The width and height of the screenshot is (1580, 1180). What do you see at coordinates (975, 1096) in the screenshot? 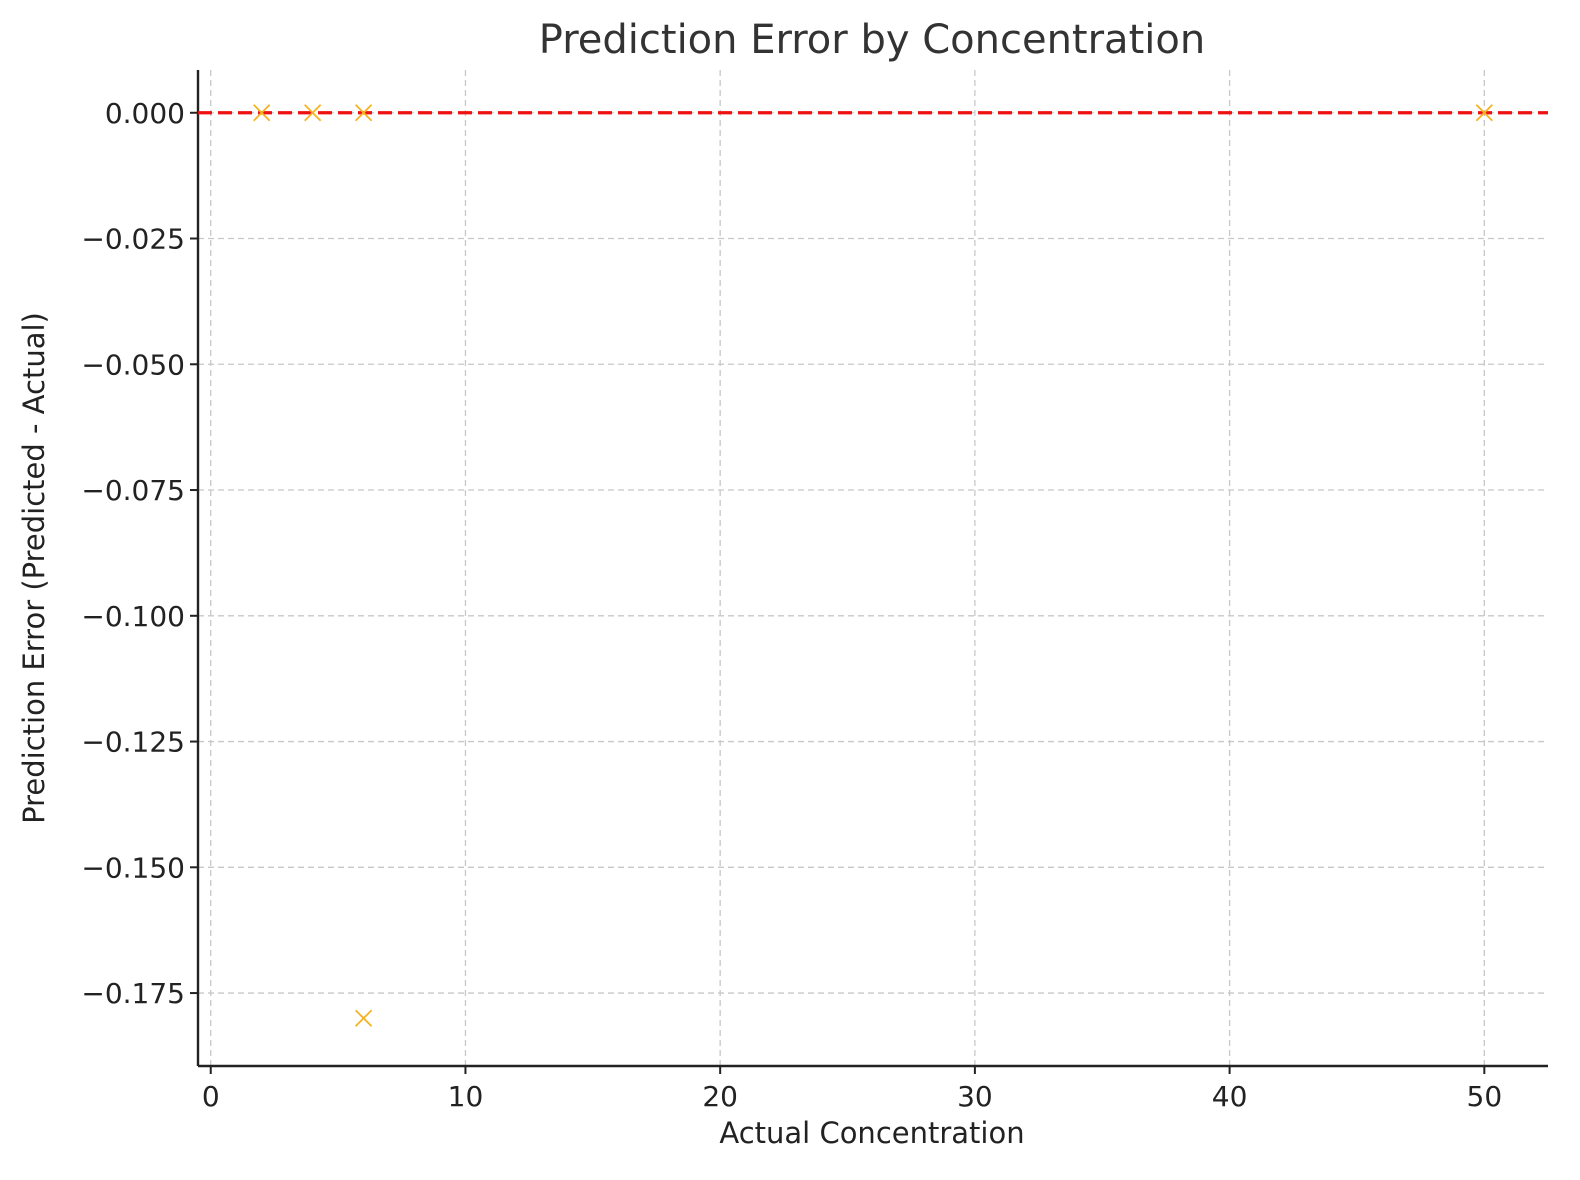
I see `x-tick-label-3: 30` at bounding box center [975, 1096].